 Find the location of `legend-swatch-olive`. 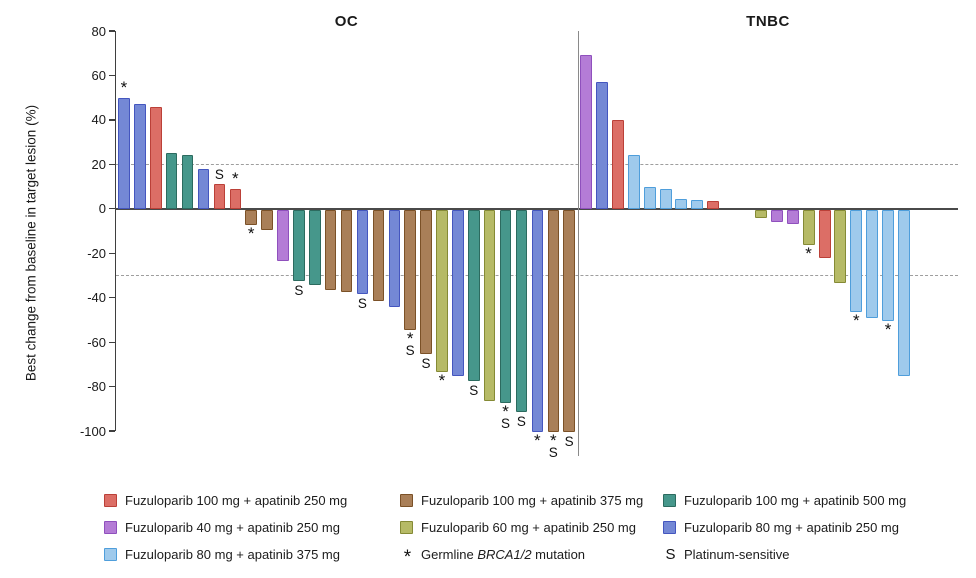

legend-swatch-olive is located at coordinates (406, 527).